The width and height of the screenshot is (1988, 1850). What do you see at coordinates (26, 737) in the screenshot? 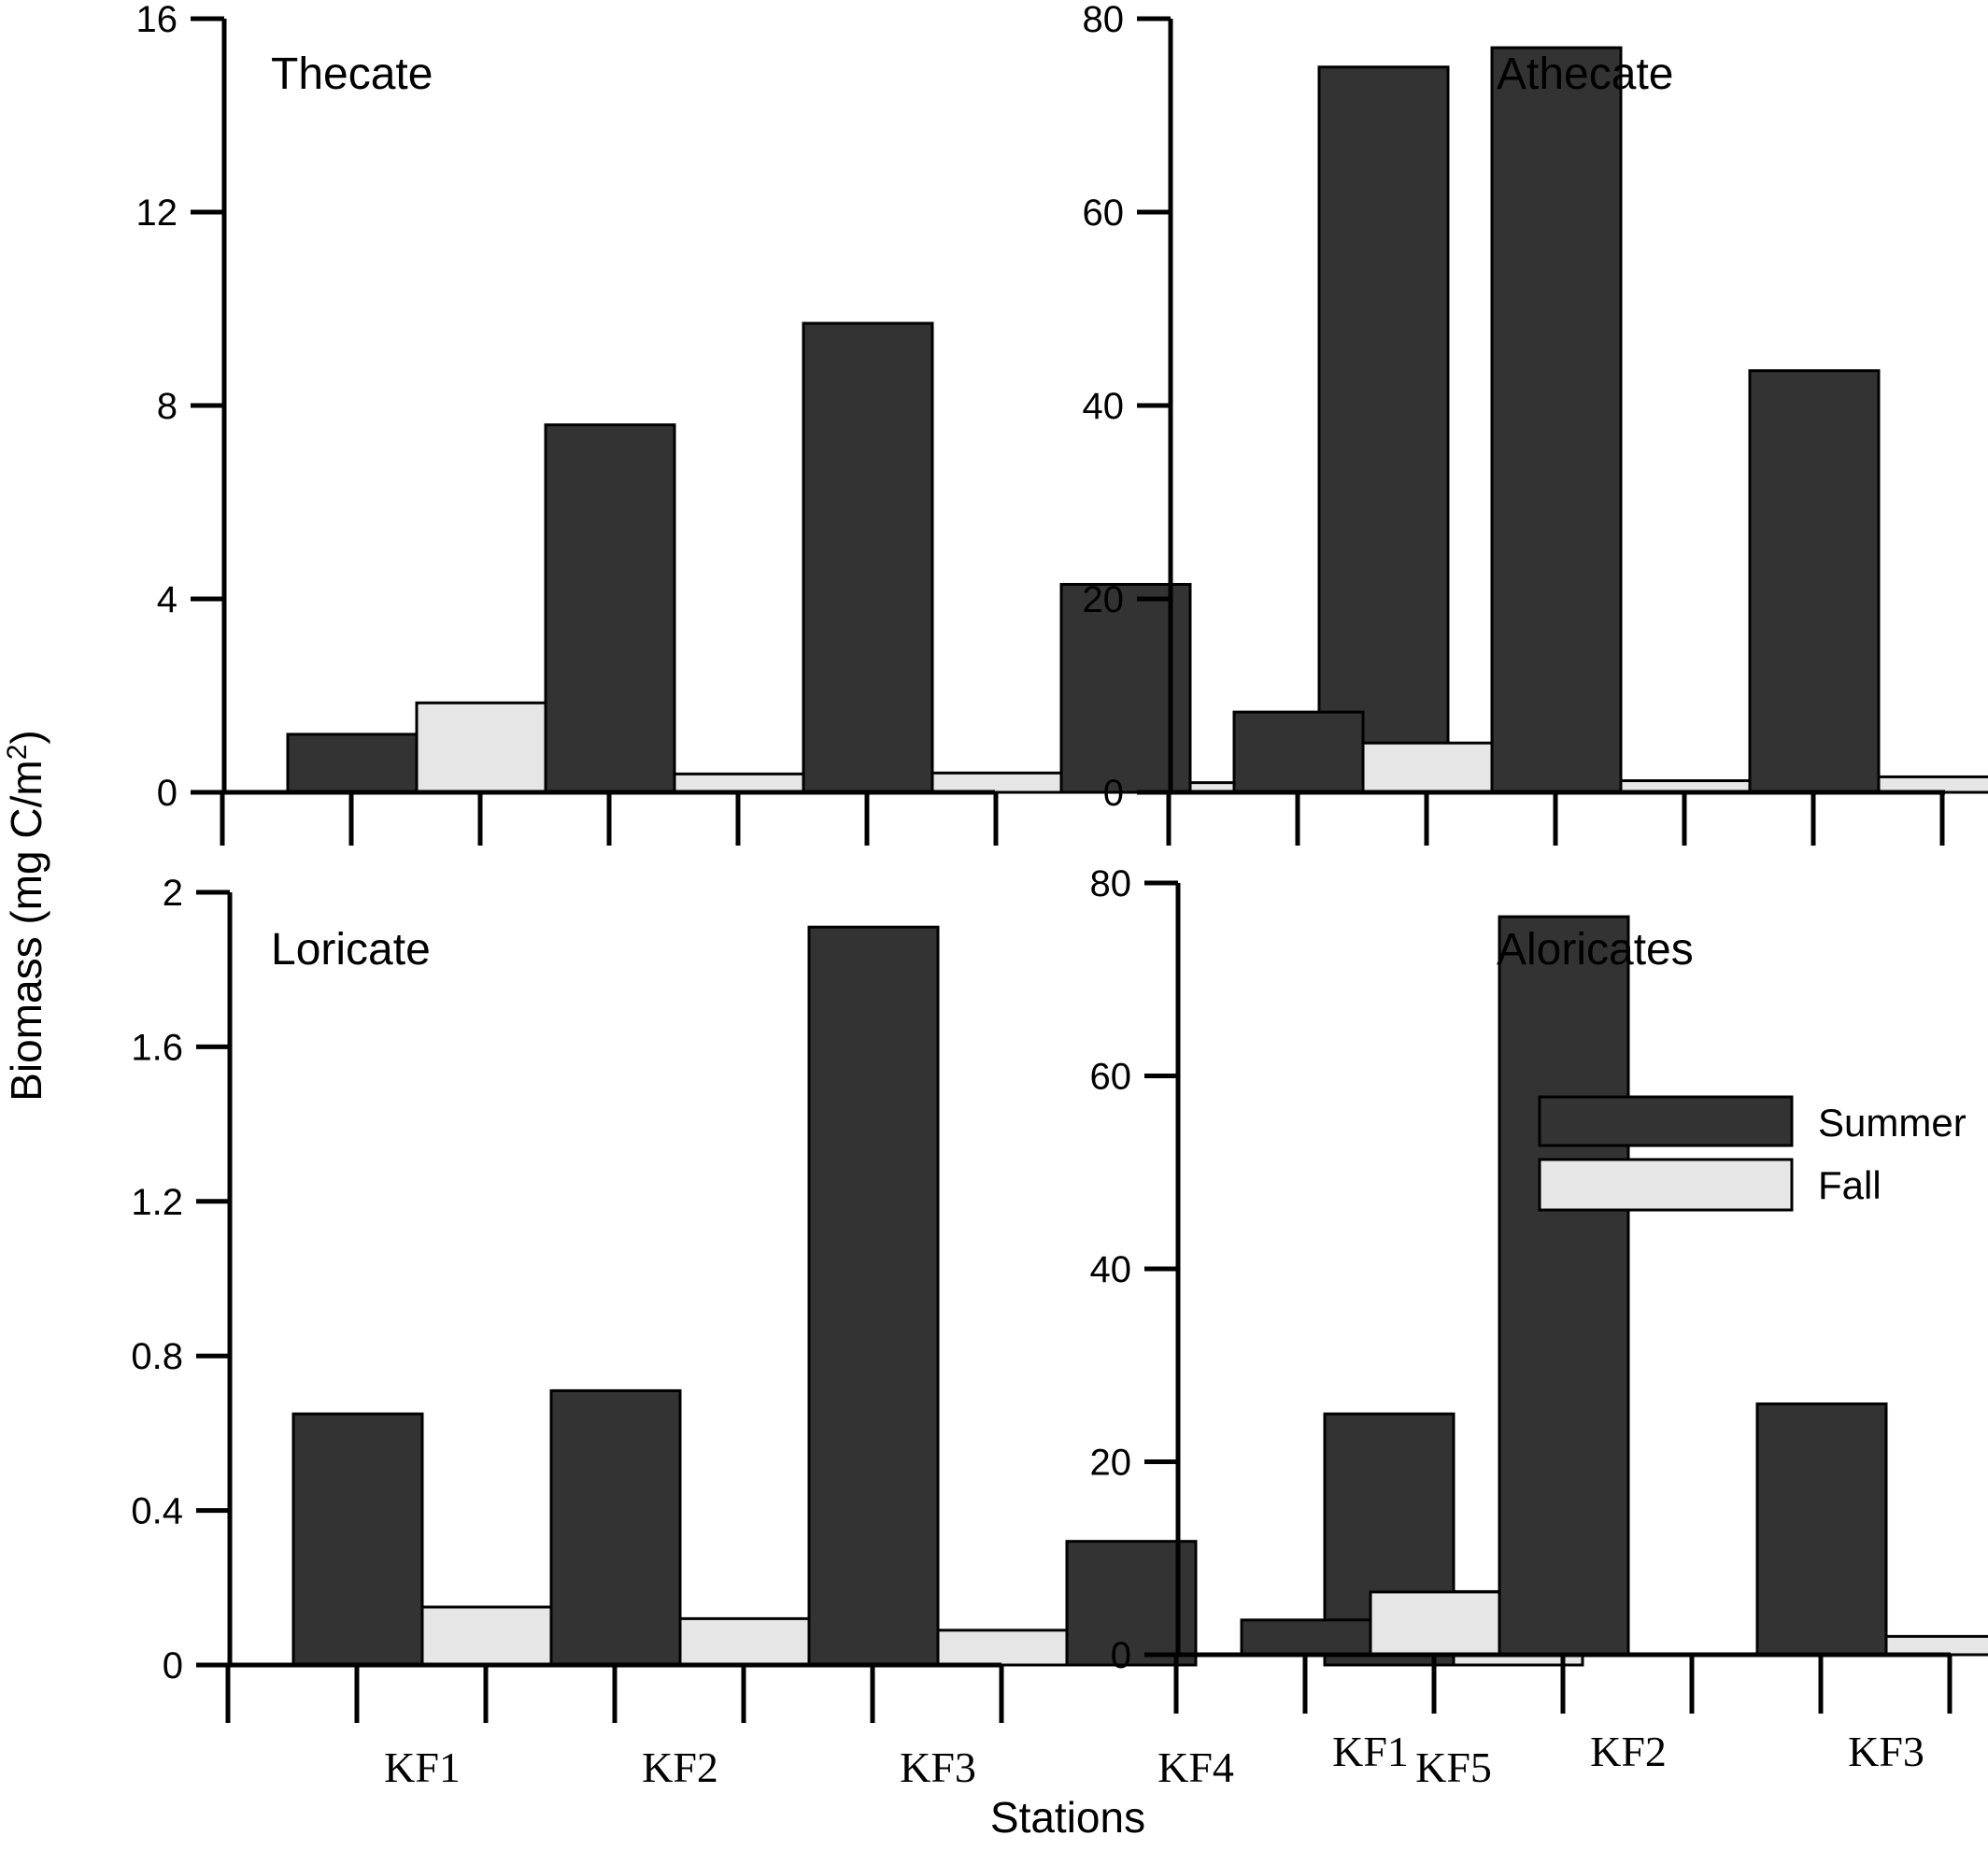
I see `y-axis-title-close: )` at bounding box center [26, 737].